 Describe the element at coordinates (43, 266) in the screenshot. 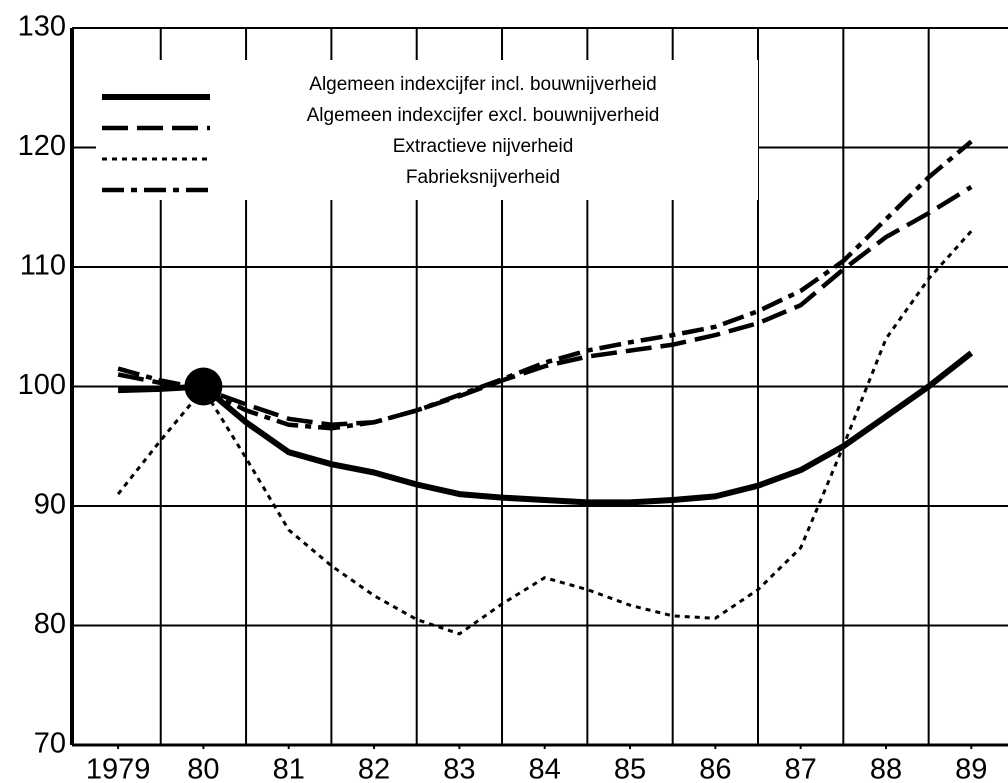

I see `y-tick-label: 110` at that location.